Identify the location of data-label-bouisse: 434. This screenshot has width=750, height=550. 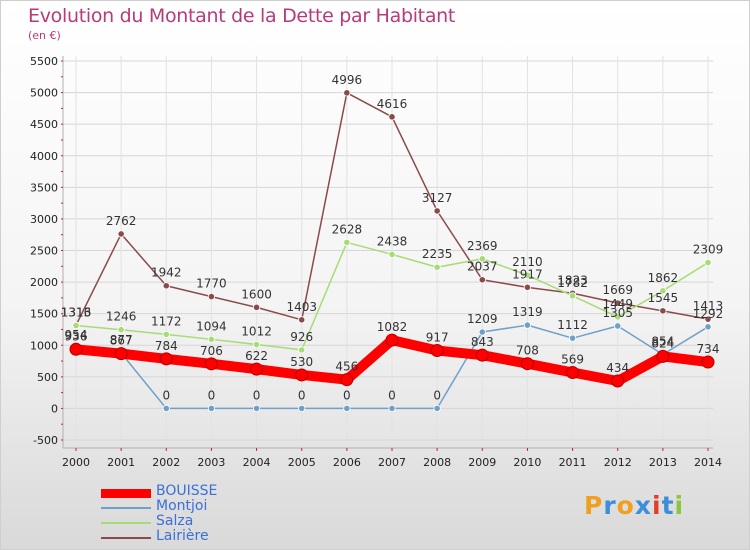
(617, 368).